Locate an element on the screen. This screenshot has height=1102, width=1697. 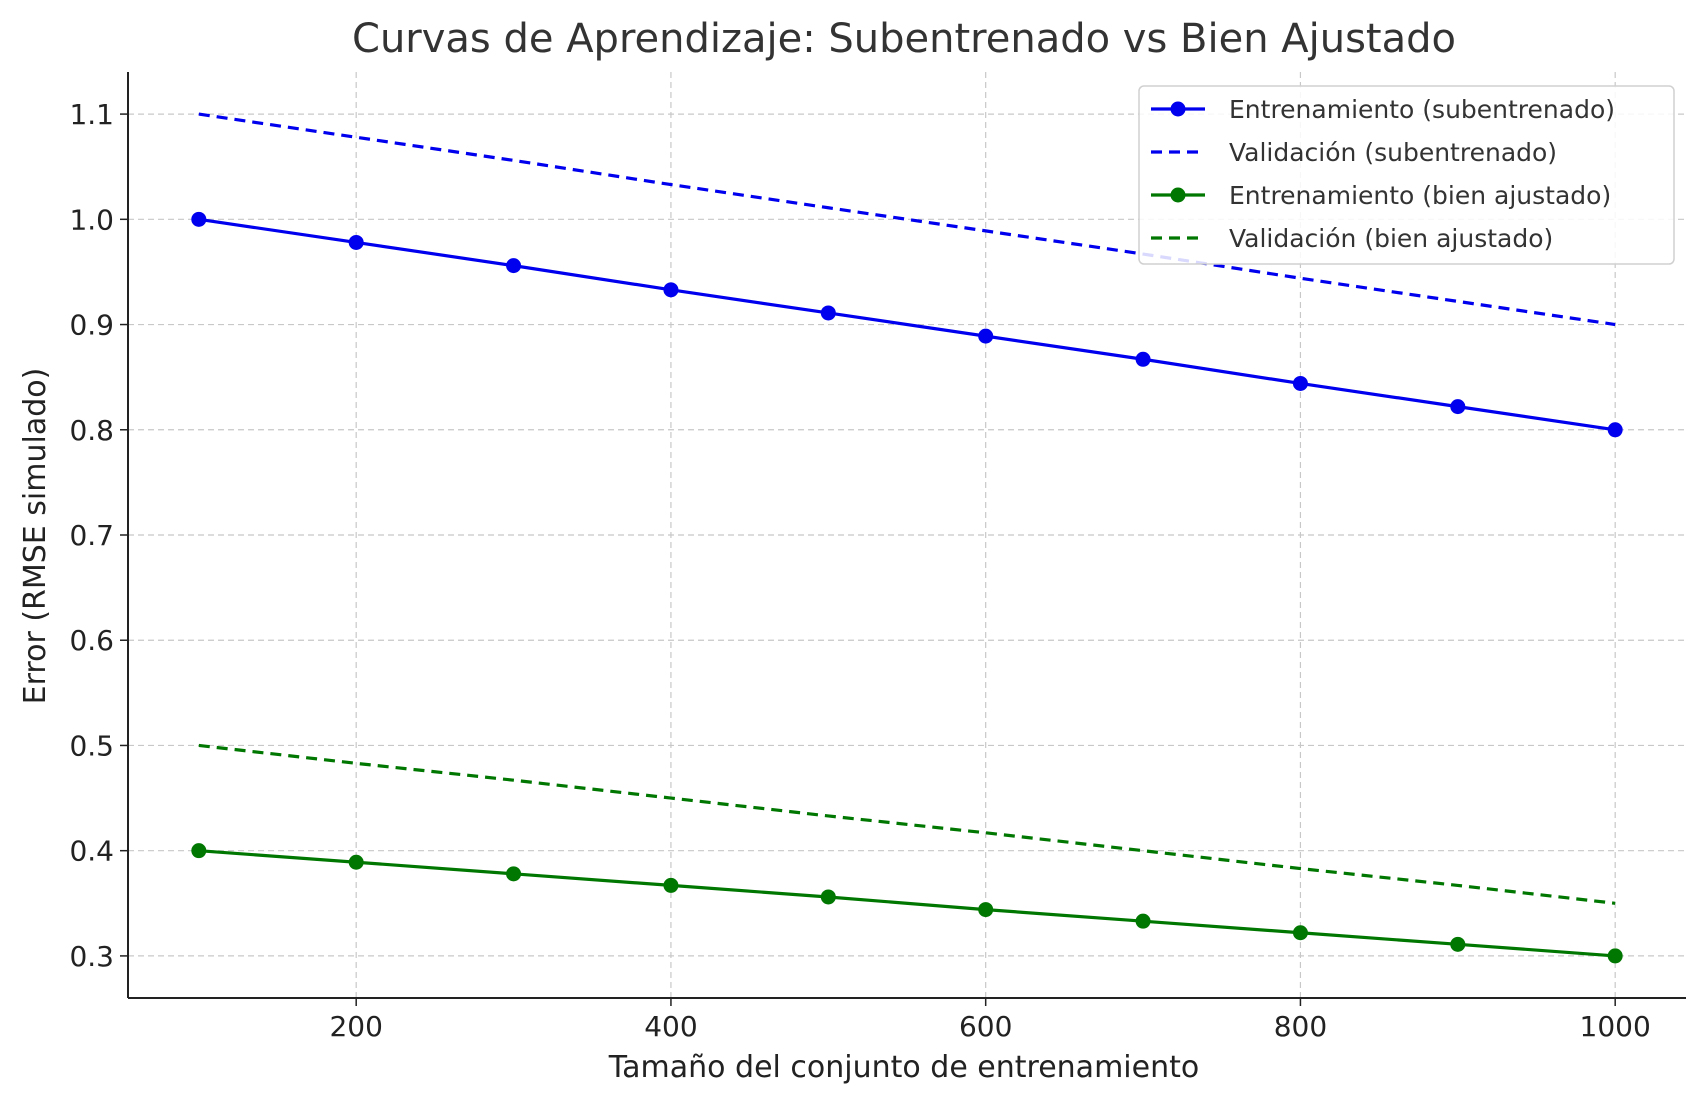
x-tick-label: 600 is located at coordinates (985, 1026).